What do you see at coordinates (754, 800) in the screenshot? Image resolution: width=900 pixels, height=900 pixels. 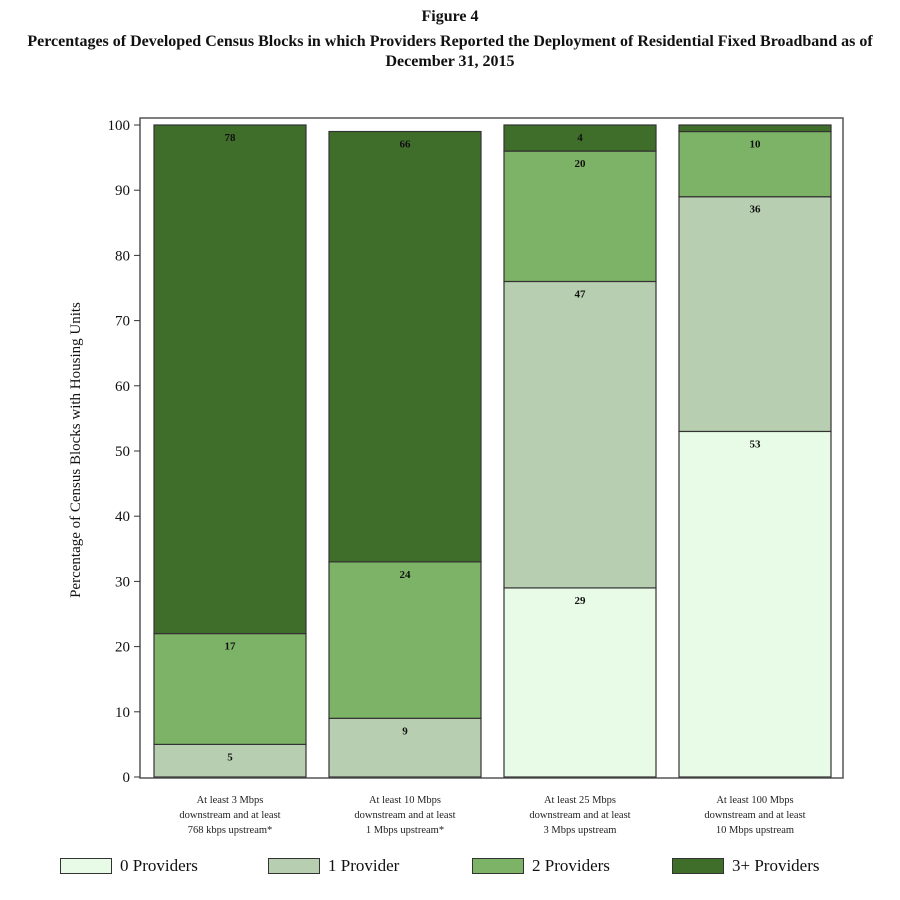 I see `x-tick-label: At least 100 Mbps` at bounding box center [754, 800].